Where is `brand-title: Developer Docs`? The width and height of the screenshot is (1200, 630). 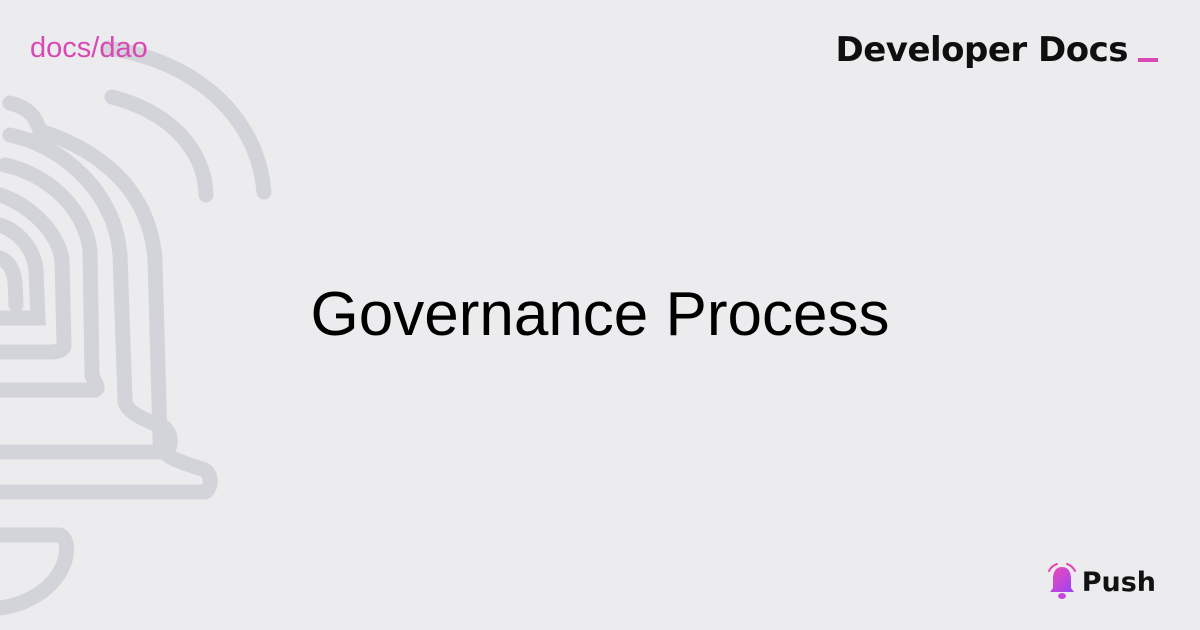
brand-title: Developer Docs is located at coordinates (982, 50).